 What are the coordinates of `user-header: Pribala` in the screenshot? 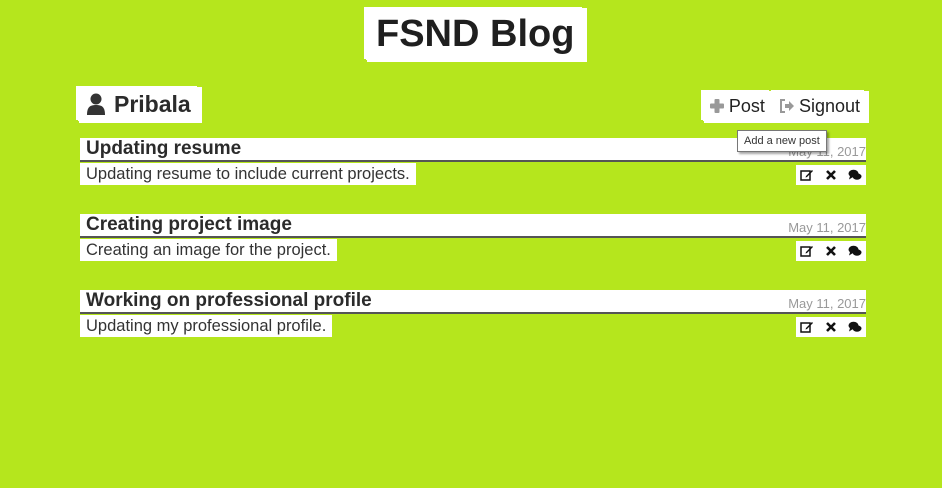 It's located at (138, 104).